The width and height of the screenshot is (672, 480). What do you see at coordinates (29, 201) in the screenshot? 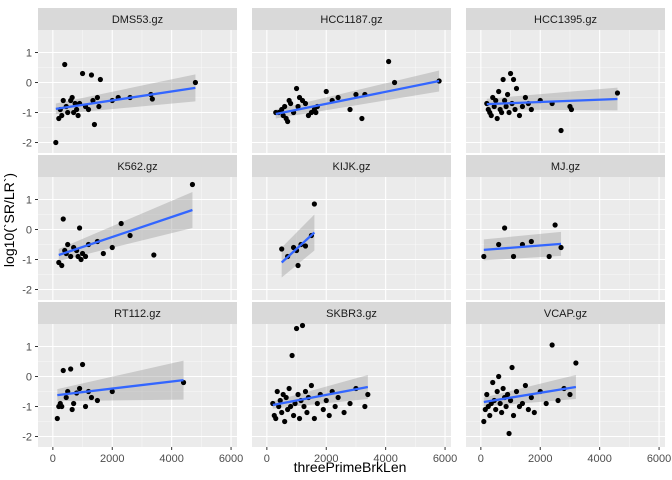
I see `y-tick-label: 1` at bounding box center [29, 201].